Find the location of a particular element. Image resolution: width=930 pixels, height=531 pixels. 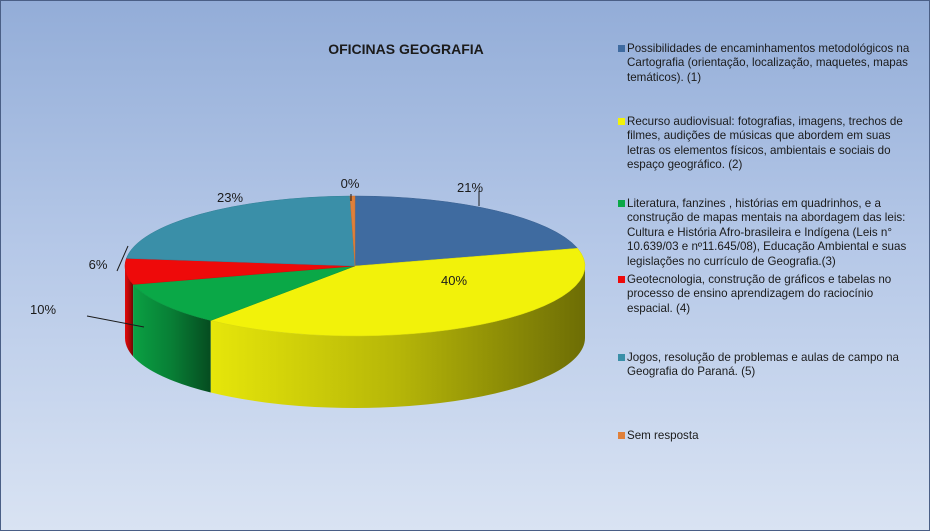

slice-3-literatura-fanzines-historias-em-quadrin is located at coordinates (244, 293).